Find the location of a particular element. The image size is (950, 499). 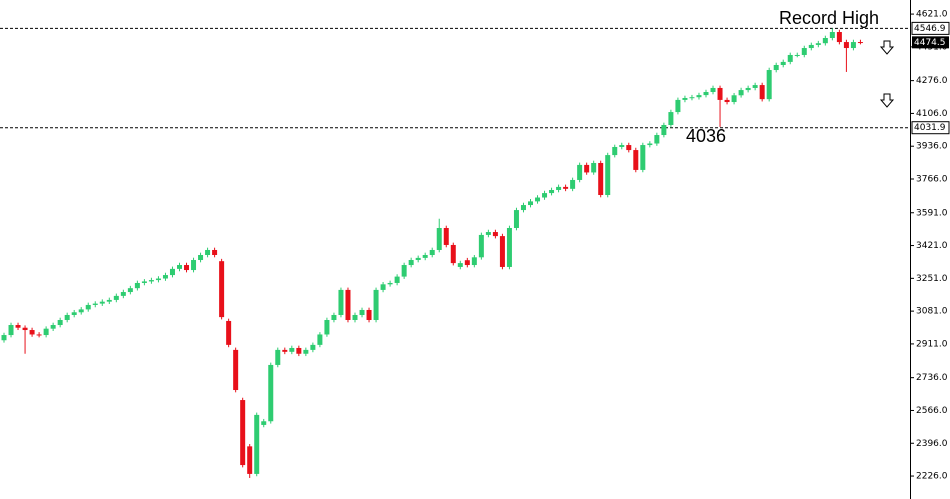

last-price-label: 4474.5 is located at coordinates (930, 43).